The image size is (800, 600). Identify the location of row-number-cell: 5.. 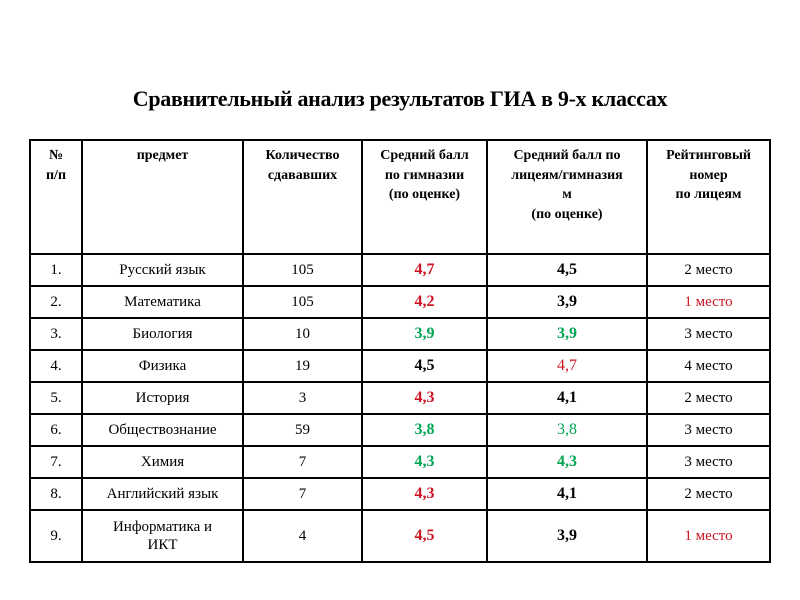
(56, 398).